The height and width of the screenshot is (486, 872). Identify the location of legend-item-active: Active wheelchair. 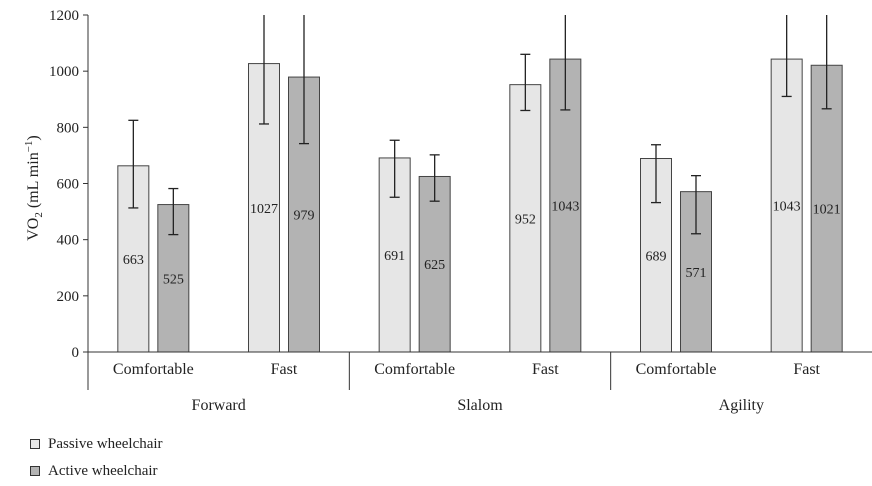
(96, 471).